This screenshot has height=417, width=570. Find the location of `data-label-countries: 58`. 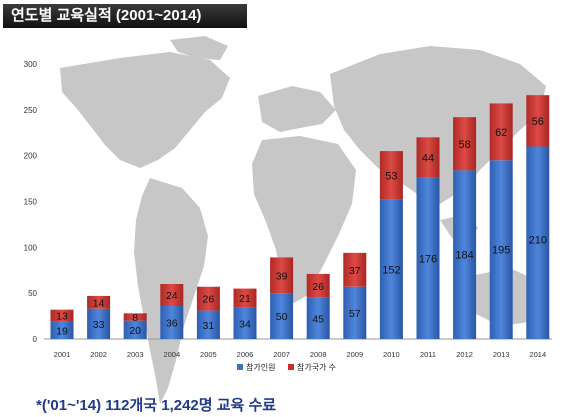

data-label-countries: 58 is located at coordinates (464, 145).